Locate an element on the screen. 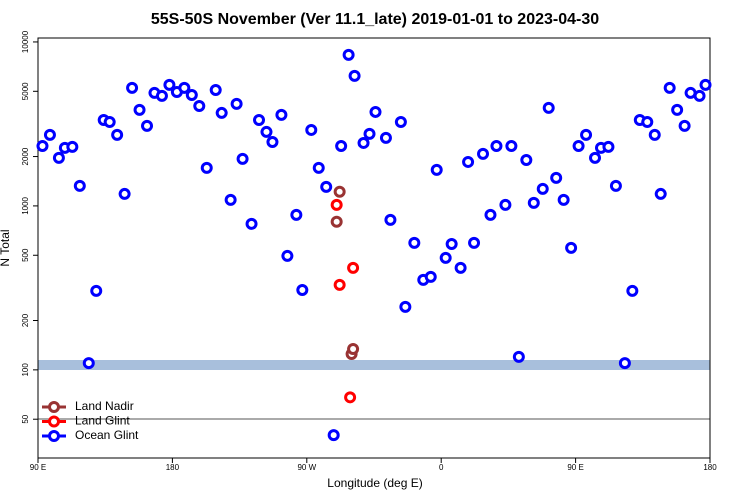  y-tick-label: 50 is located at coordinates (25, 418).